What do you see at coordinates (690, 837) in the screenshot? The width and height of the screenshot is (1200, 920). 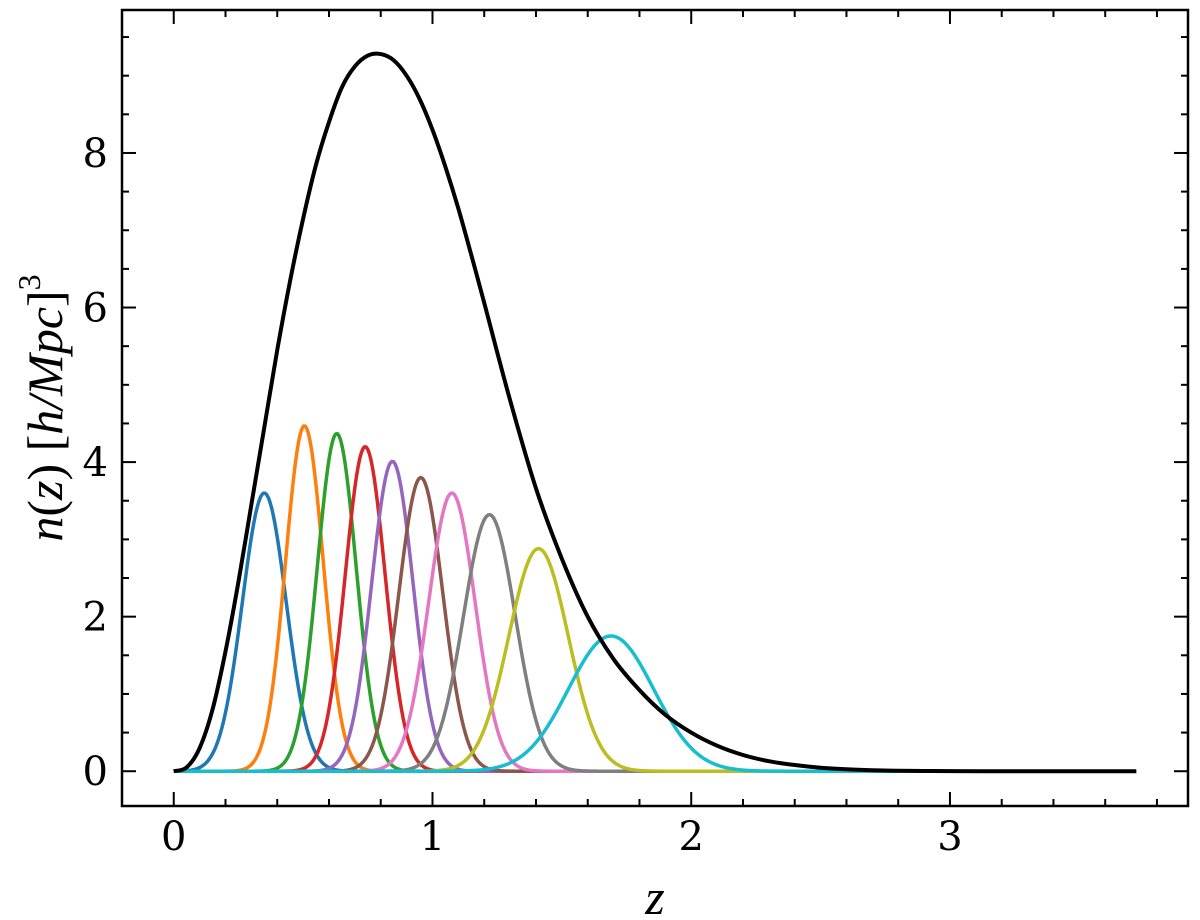 I see `x-tick-label: 2` at bounding box center [690, 837].